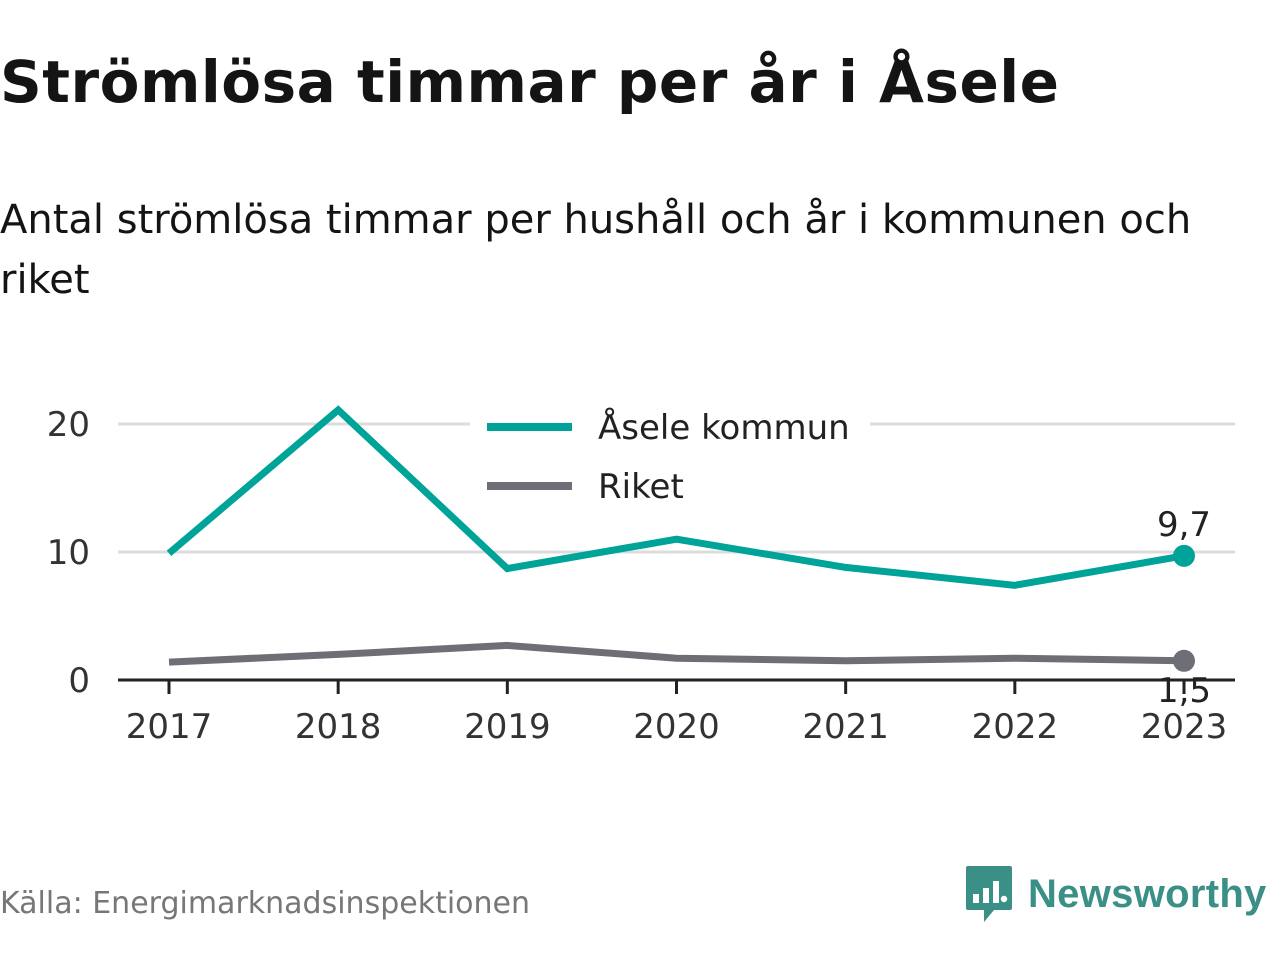 The width and height of the screenshot is (1280, 960). I want to click on chart-title: Strömlösa timmar per år i Åsele, so click(530, 82).